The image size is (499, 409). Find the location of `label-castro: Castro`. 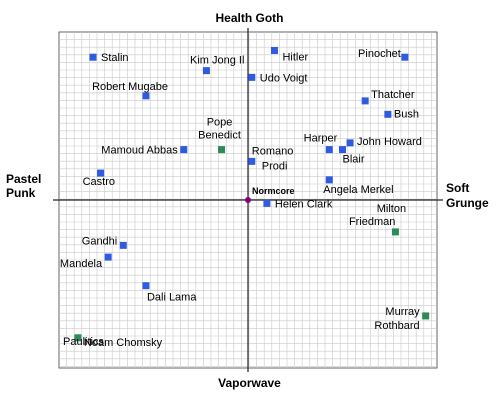

label-castro: Castro is located at coordinates (99, 182).